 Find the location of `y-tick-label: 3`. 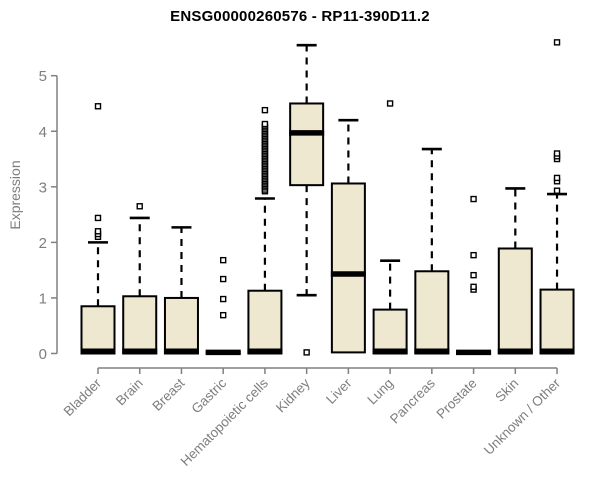

y-tick-label: 3 is located at coordinates (43, 187).